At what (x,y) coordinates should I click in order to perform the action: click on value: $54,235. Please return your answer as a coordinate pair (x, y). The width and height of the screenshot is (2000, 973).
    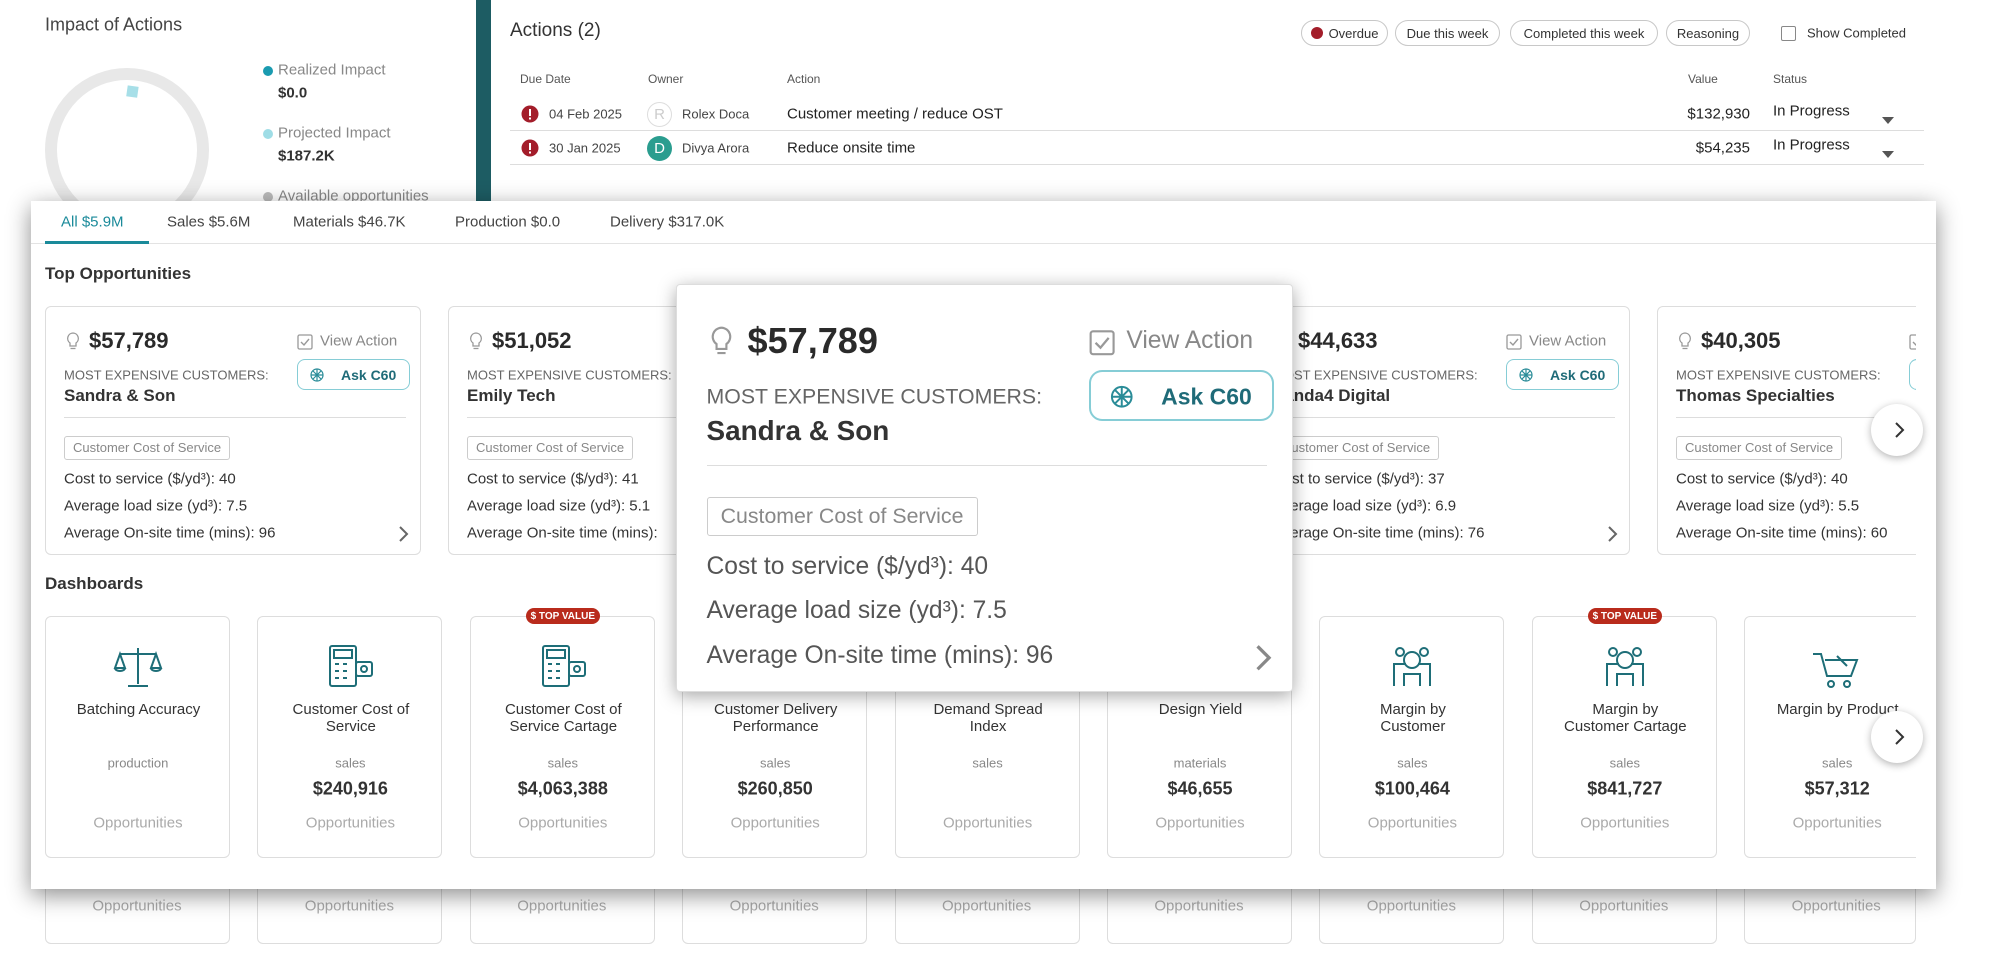
    Looking at the image, I should click on (1722, 148).